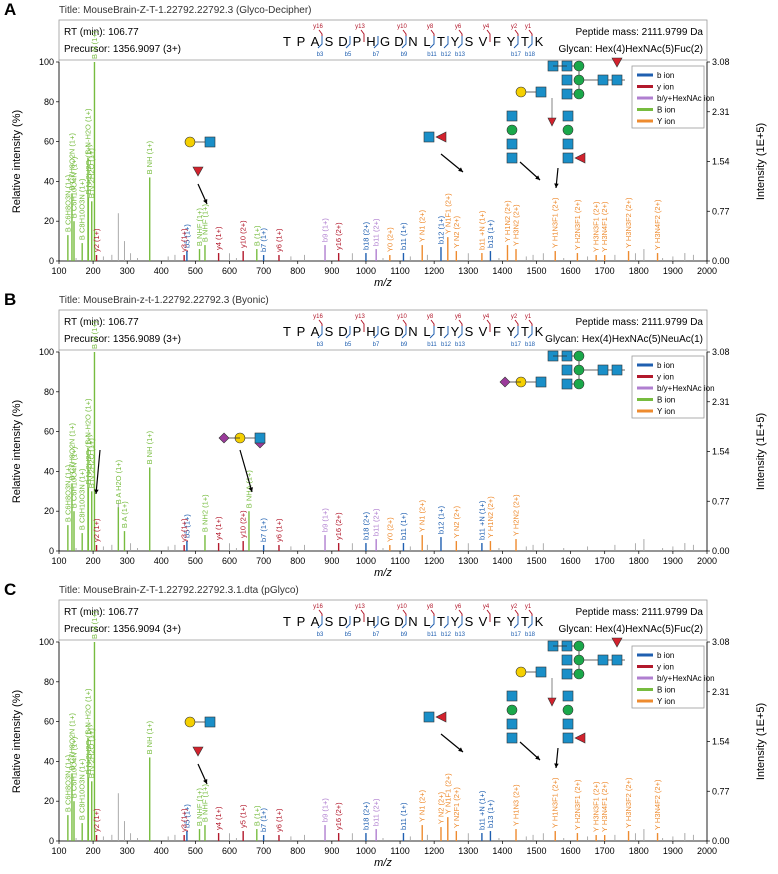 The height and width of the screenshot is (874, 778). I want to click on peak-label: B NHF (1+), so click(204, 222).